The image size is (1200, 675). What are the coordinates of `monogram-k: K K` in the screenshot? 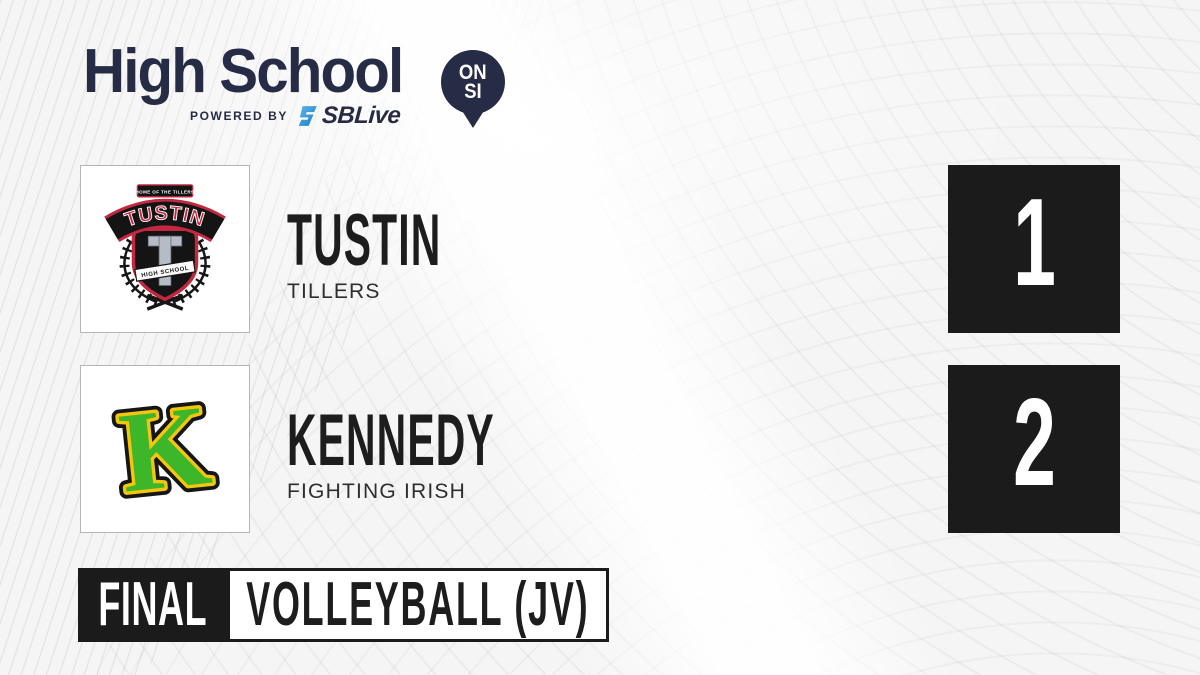 It's located at (165, 449).